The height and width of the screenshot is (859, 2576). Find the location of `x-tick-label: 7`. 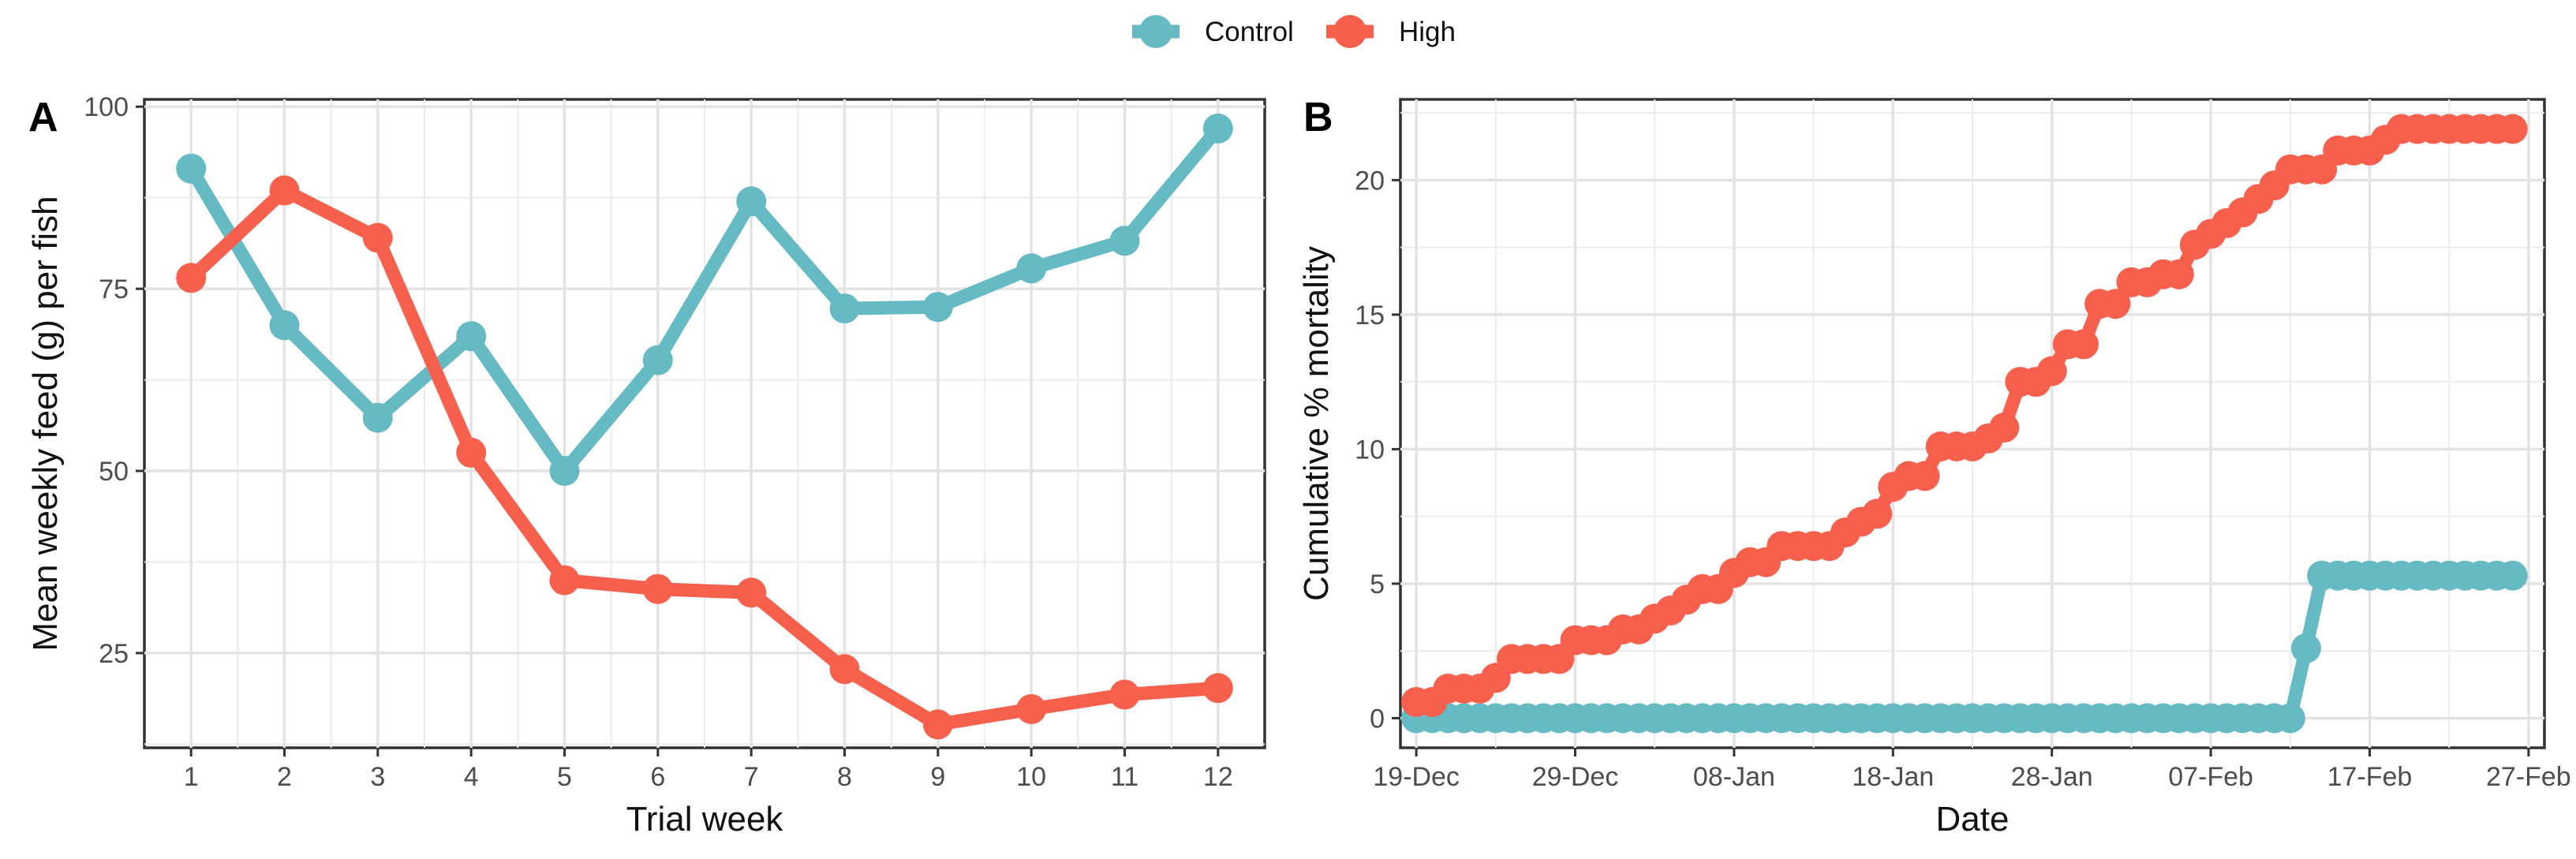

x-tick-label: 7 is located at coordinates (751, 777).